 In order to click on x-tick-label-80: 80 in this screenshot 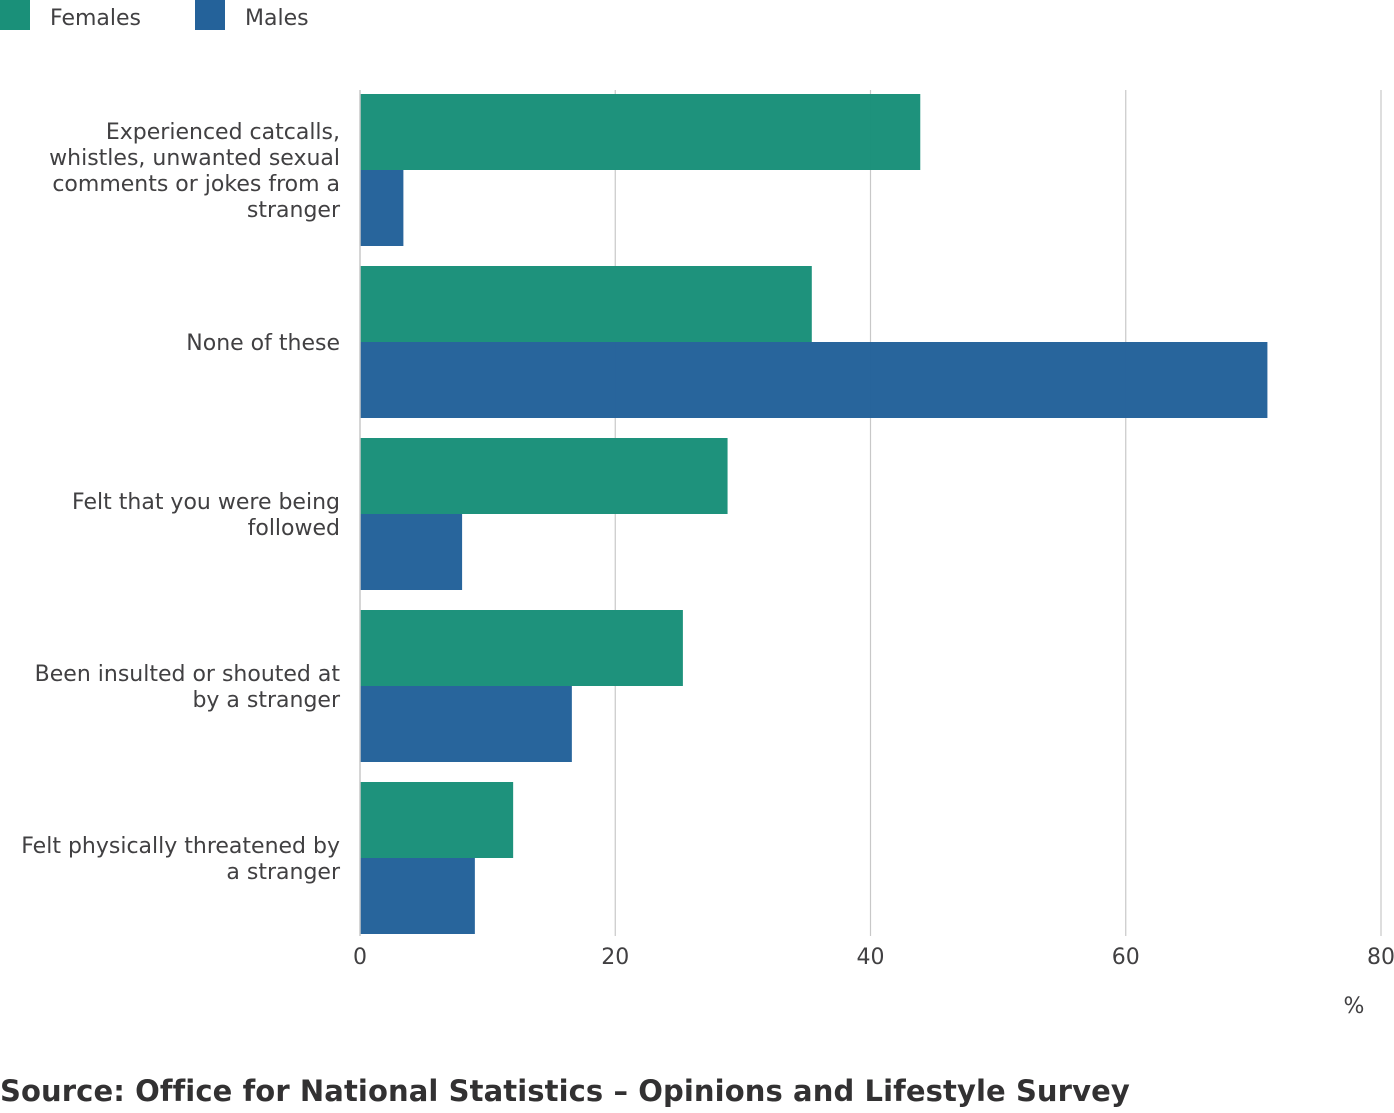, I will do `click(1380, 957)`.